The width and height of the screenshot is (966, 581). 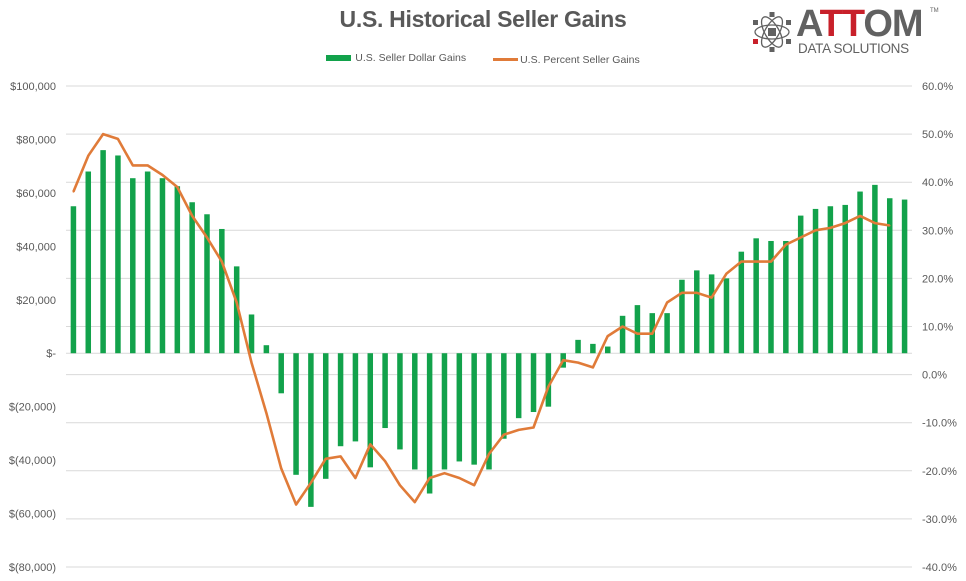 What do you see at coordinates (939, 424) in the screenshot?
I see `right-tick-label: -10.0%` at bounding box center [939, 424].